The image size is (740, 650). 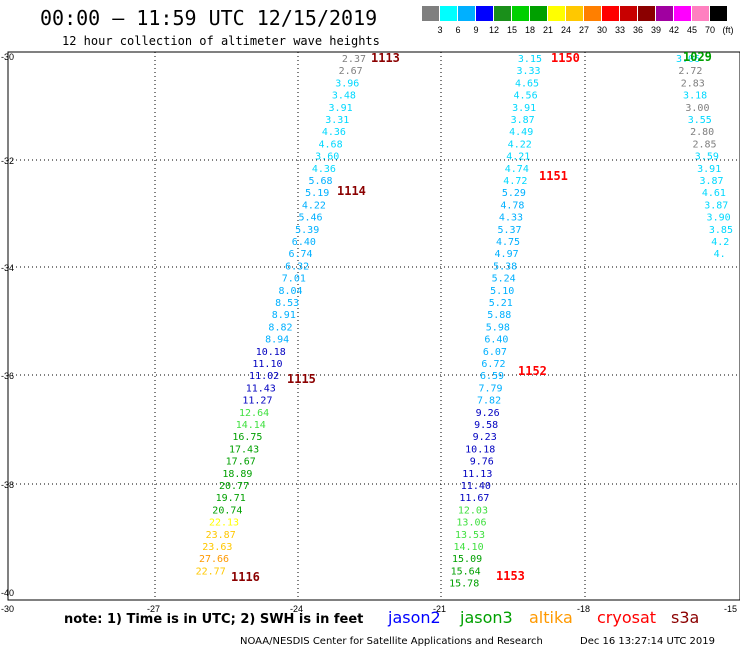 I want to click on colorbar-label: 33, so click(x=619, y=30).